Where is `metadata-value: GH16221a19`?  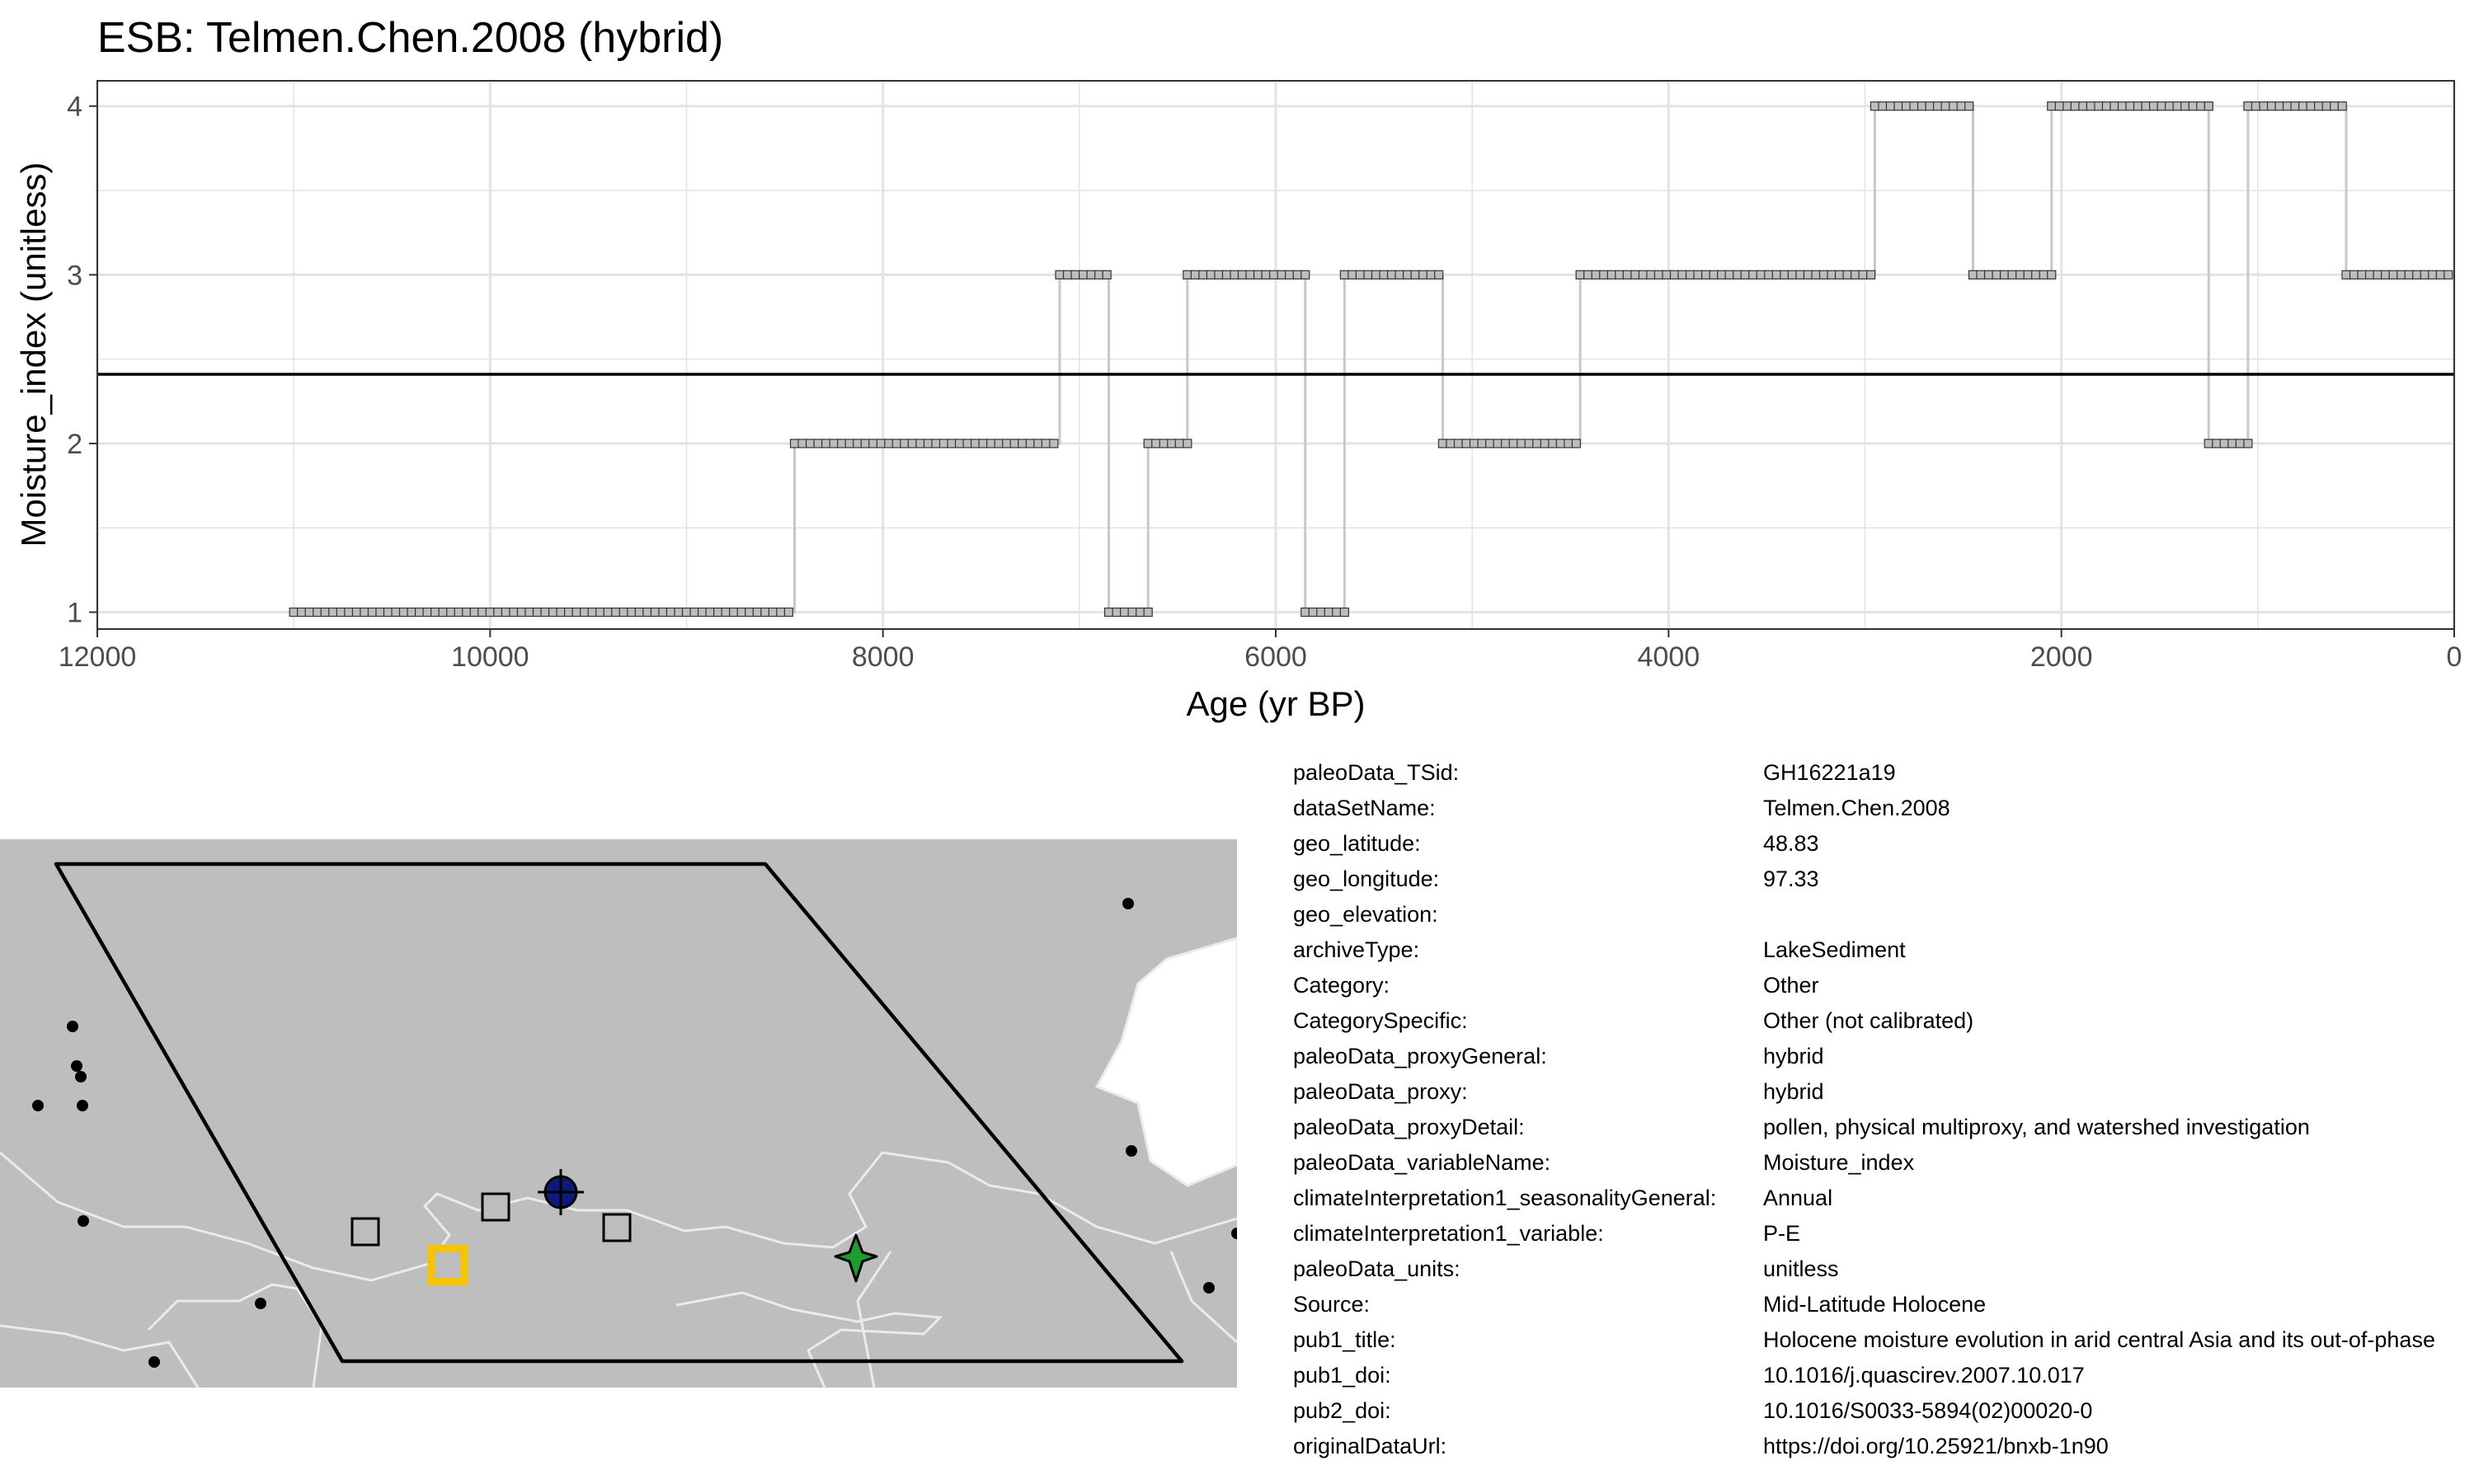
metadata-value: GH16221a19 is located at coordinates (1829, 772).